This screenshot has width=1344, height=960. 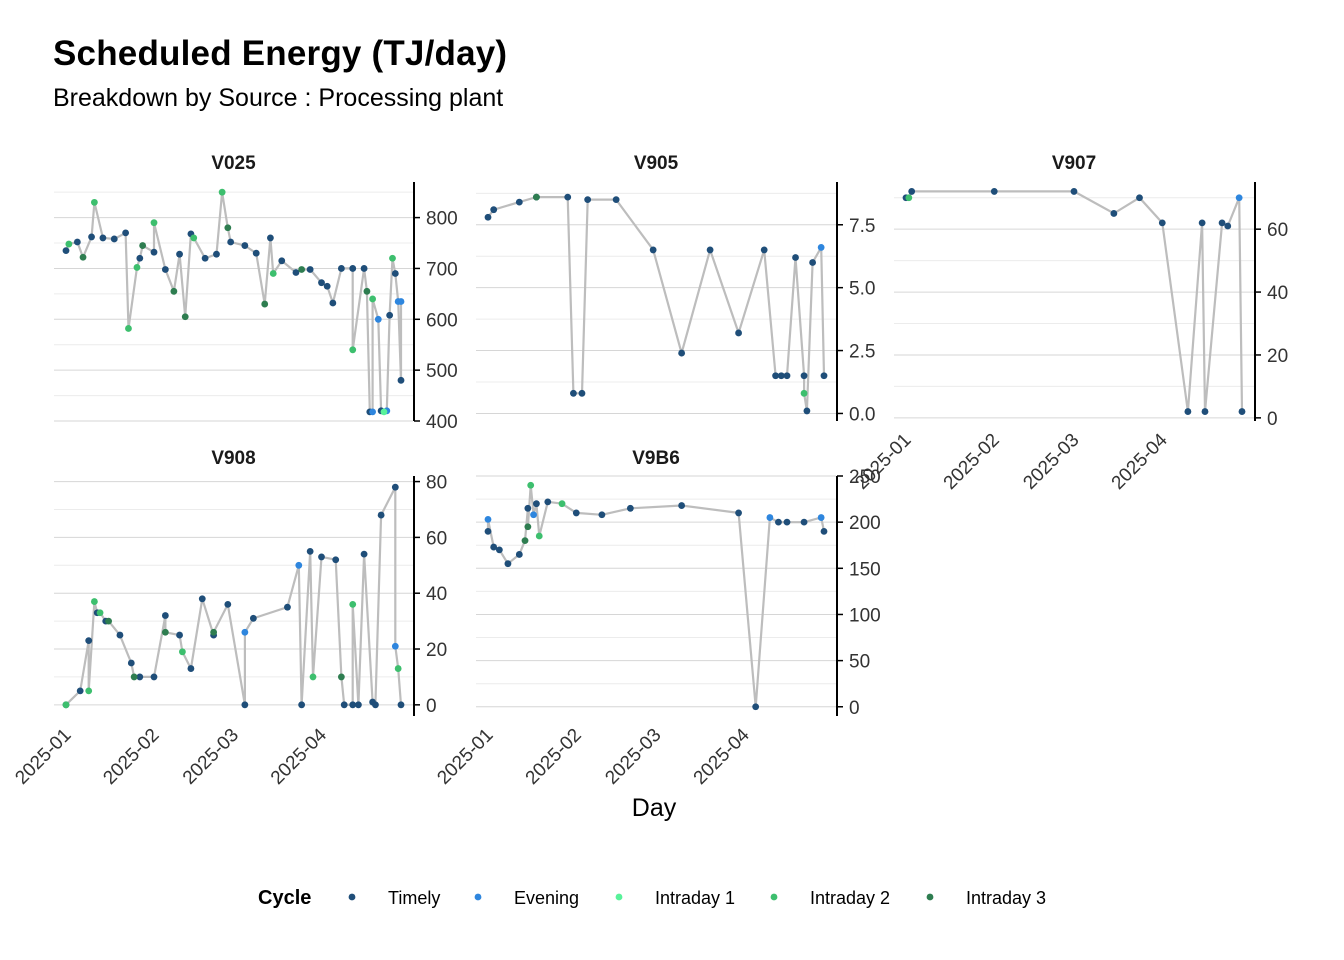 What do you see at coordinates (478, 897) in the screenshot?
I see `legend-key-evening` at bounding box center [478, 897].